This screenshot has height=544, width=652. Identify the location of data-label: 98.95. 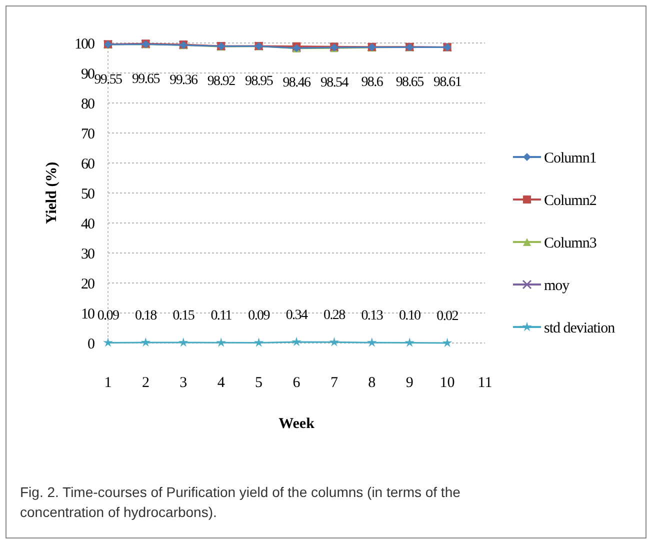
(259, 82).